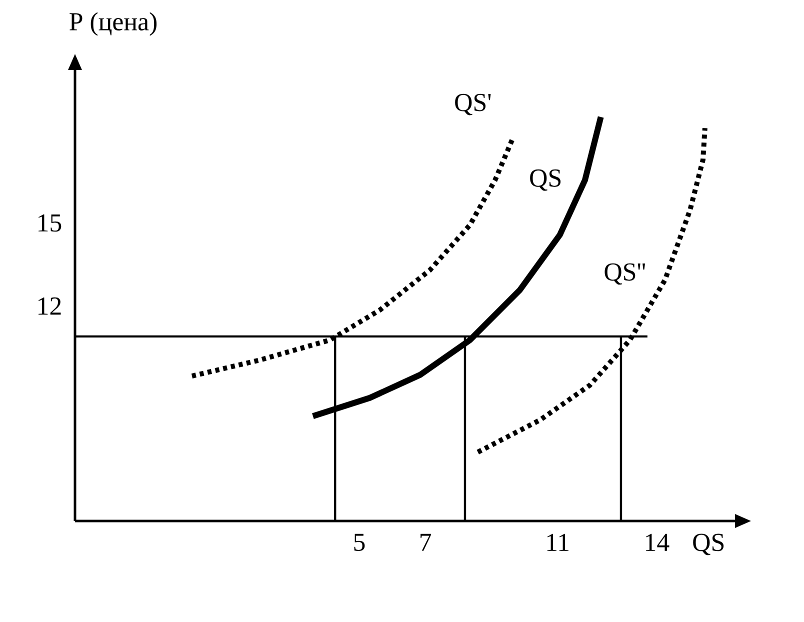 The height and width of the screenshot is (622, 804). I want to click on y-axis-title: P (цена), so click(113, 24).